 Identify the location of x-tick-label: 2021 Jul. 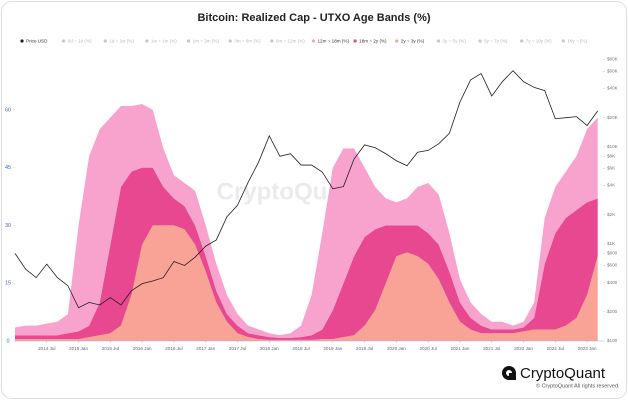
(491, 348).